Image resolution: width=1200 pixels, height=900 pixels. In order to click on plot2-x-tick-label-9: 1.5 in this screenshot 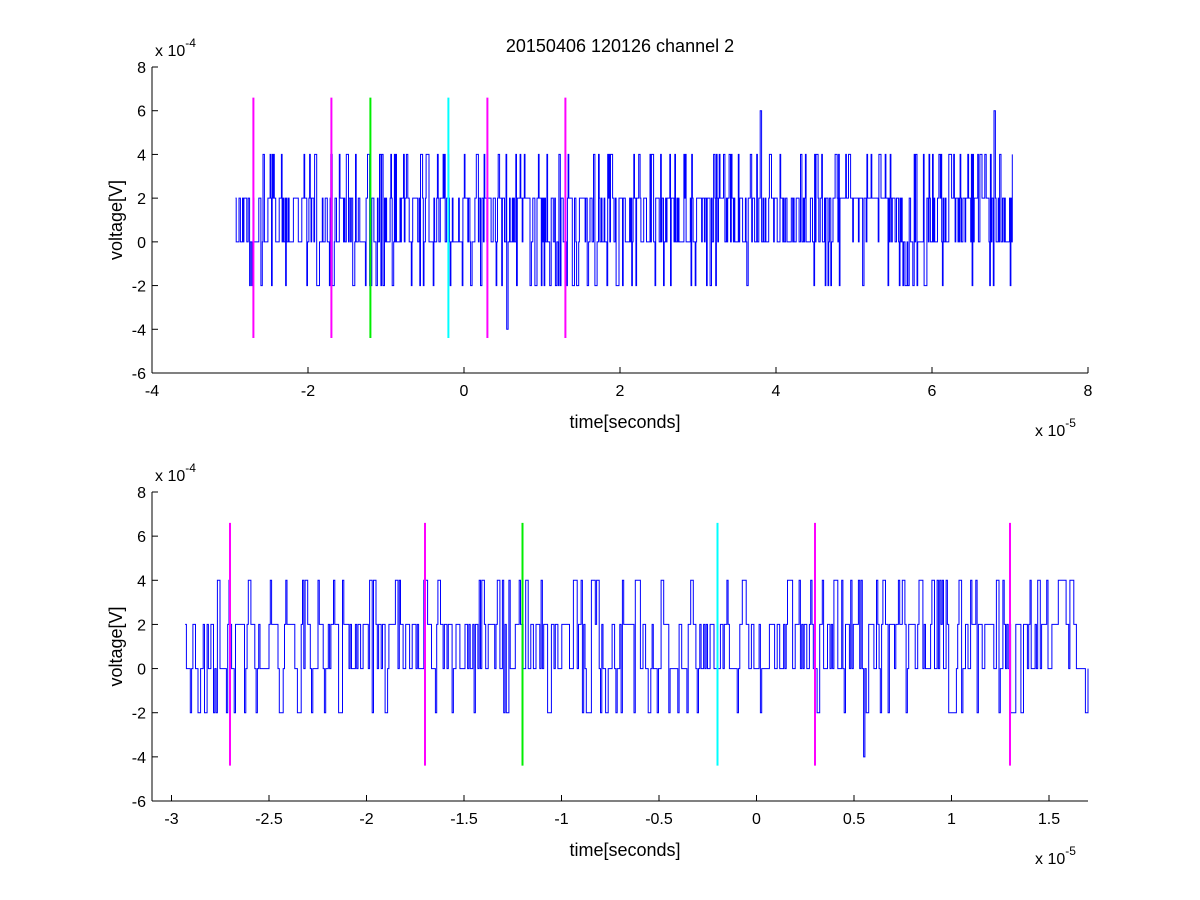, I will do `click(1049, 819)`.